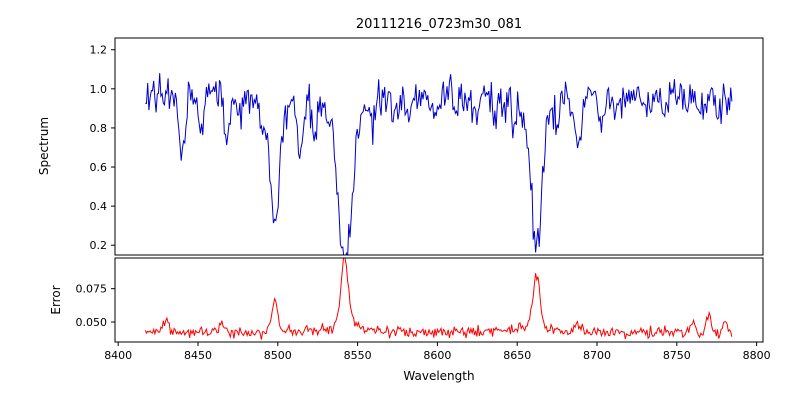 The height and width of the screenshot is (404, 800). I want to click on y-tick-label: 0.6, so click(99, 167).